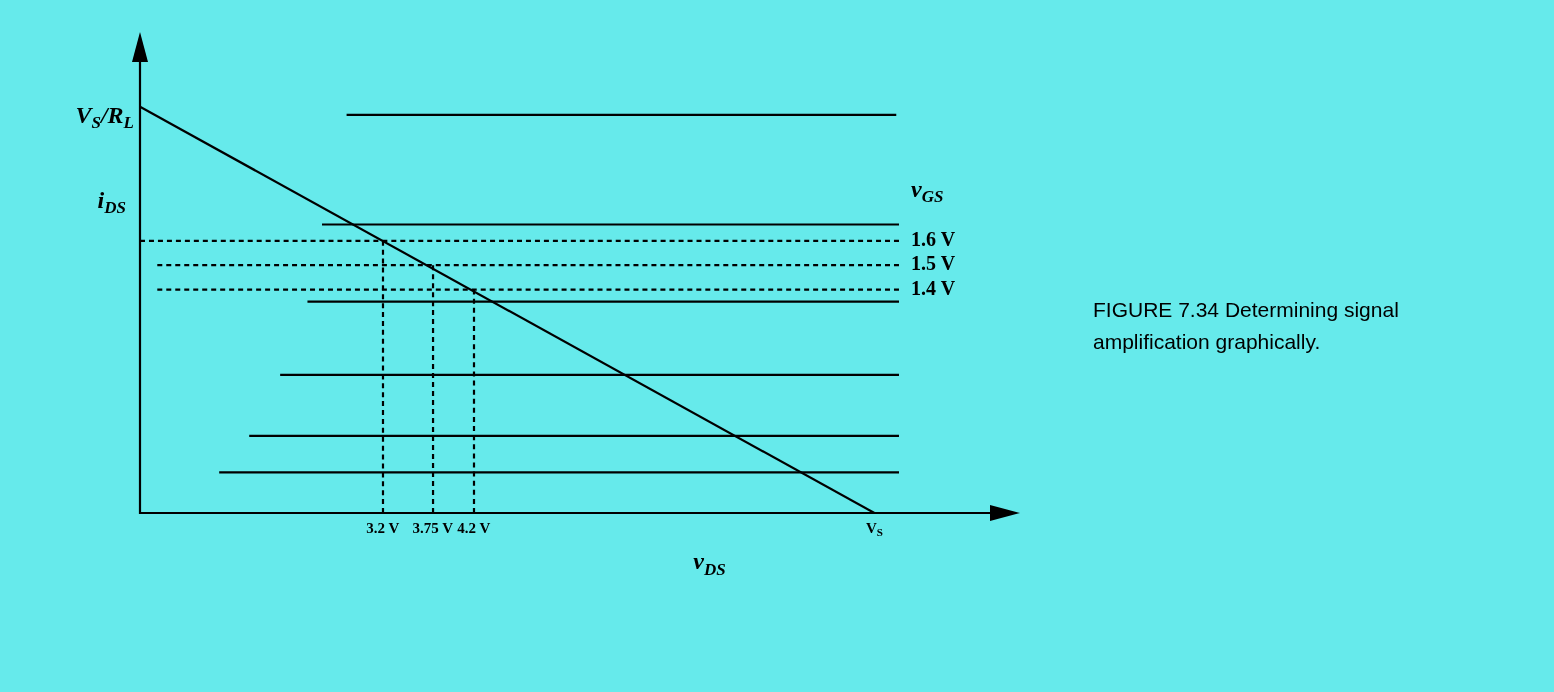 The width and height of the screenshot is (1554, 692). Describe the element at coordinates (933, 238) in the screenshot. I see `series-label: 1.6 V` at that location.